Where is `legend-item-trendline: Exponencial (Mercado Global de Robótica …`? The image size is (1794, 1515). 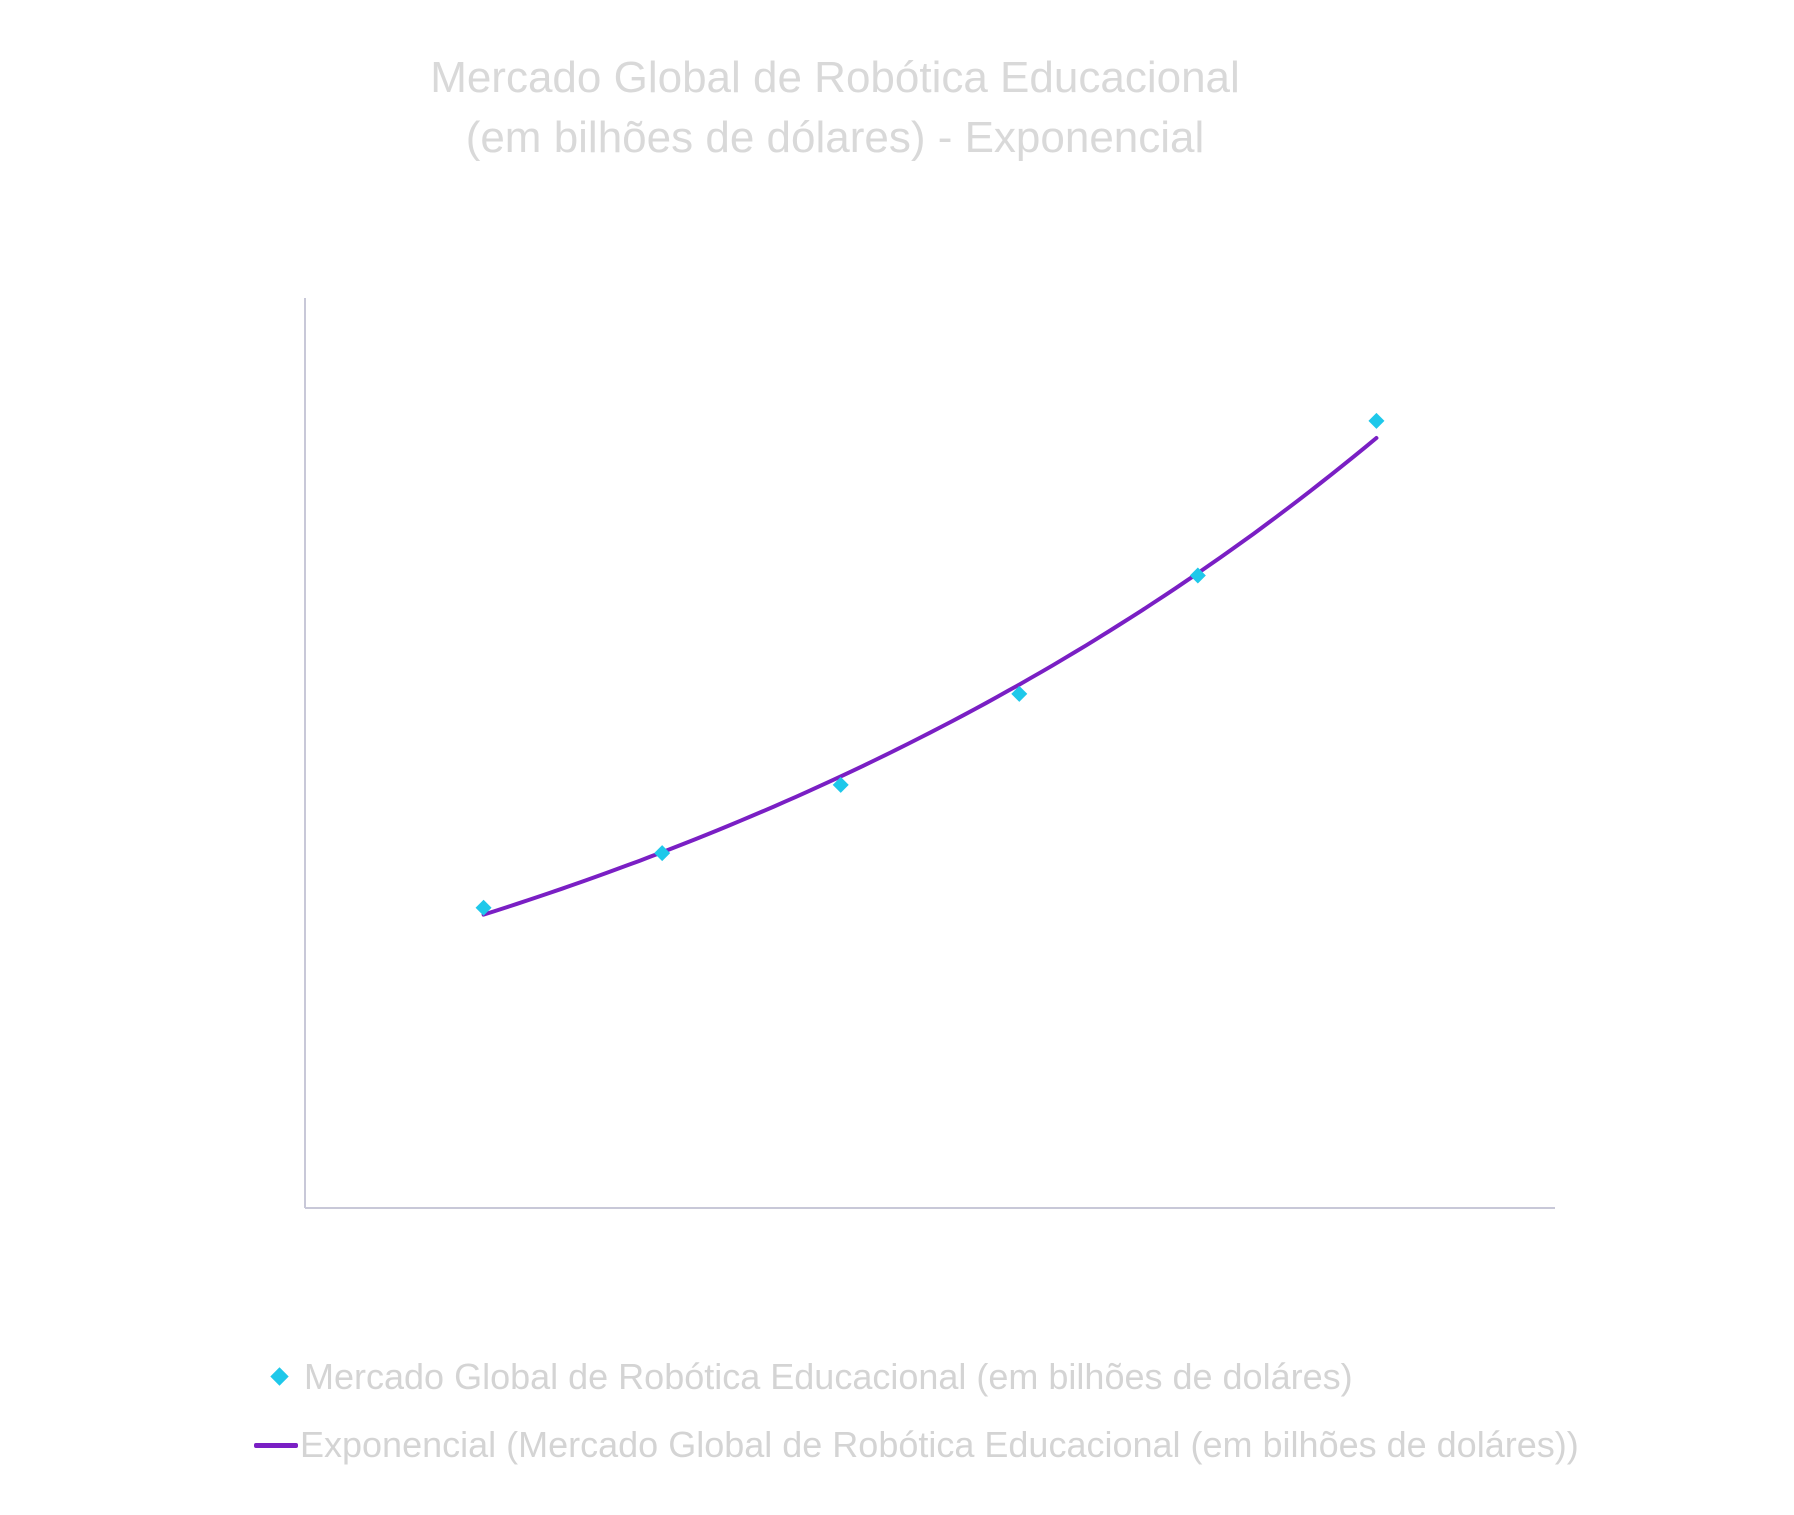 legend-item-trendline: Exponencial (Mercado Global de Robótica … is located at coordinates (912, 1445).